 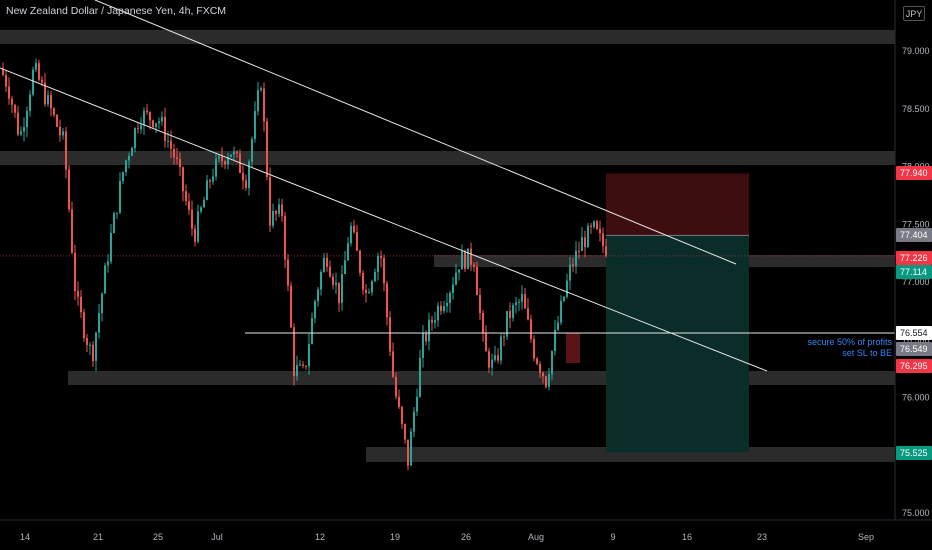 What do you see at coordinates (536, 537) in the screenshot?
I see `time-axis-label: Aug` at bounding box center [536, 537].